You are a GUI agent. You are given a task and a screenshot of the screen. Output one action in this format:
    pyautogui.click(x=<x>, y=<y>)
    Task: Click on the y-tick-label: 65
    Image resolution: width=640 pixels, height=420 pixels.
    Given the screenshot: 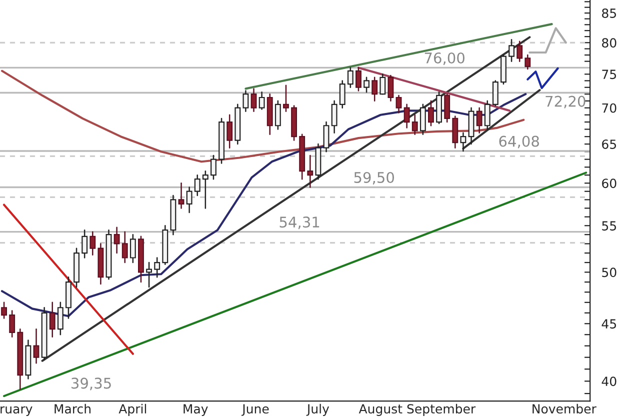 What is the action you would take?
    pyautogui.click(x=609, y=144)
    